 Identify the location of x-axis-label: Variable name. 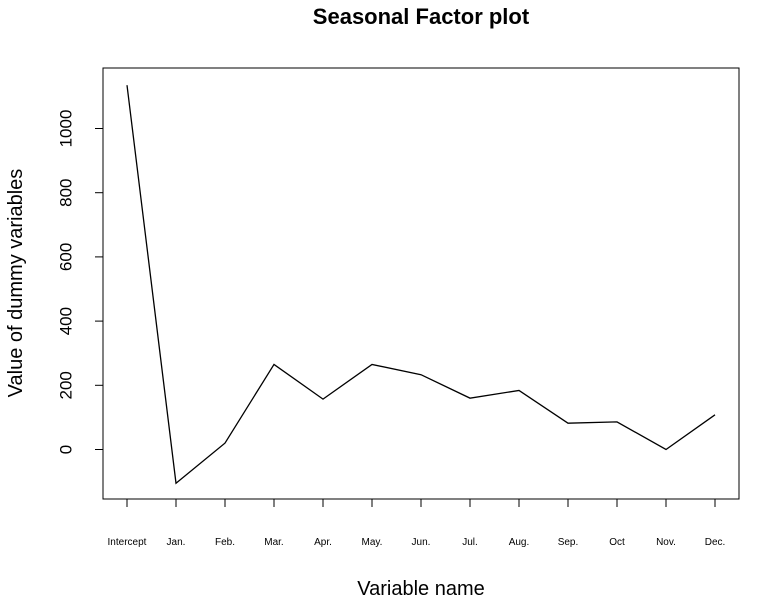
(420, 589).